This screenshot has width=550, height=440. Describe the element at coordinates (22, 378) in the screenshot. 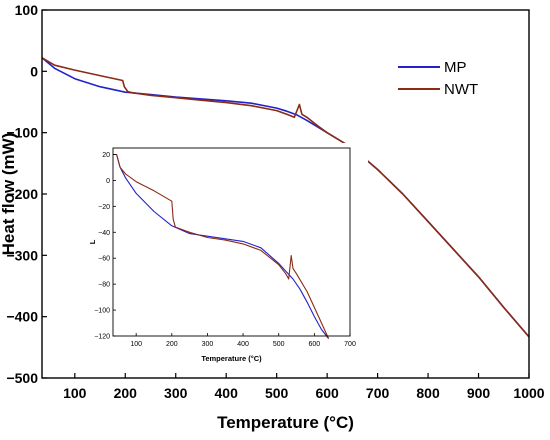

I see `main-y-tick-label: −500` at that location.